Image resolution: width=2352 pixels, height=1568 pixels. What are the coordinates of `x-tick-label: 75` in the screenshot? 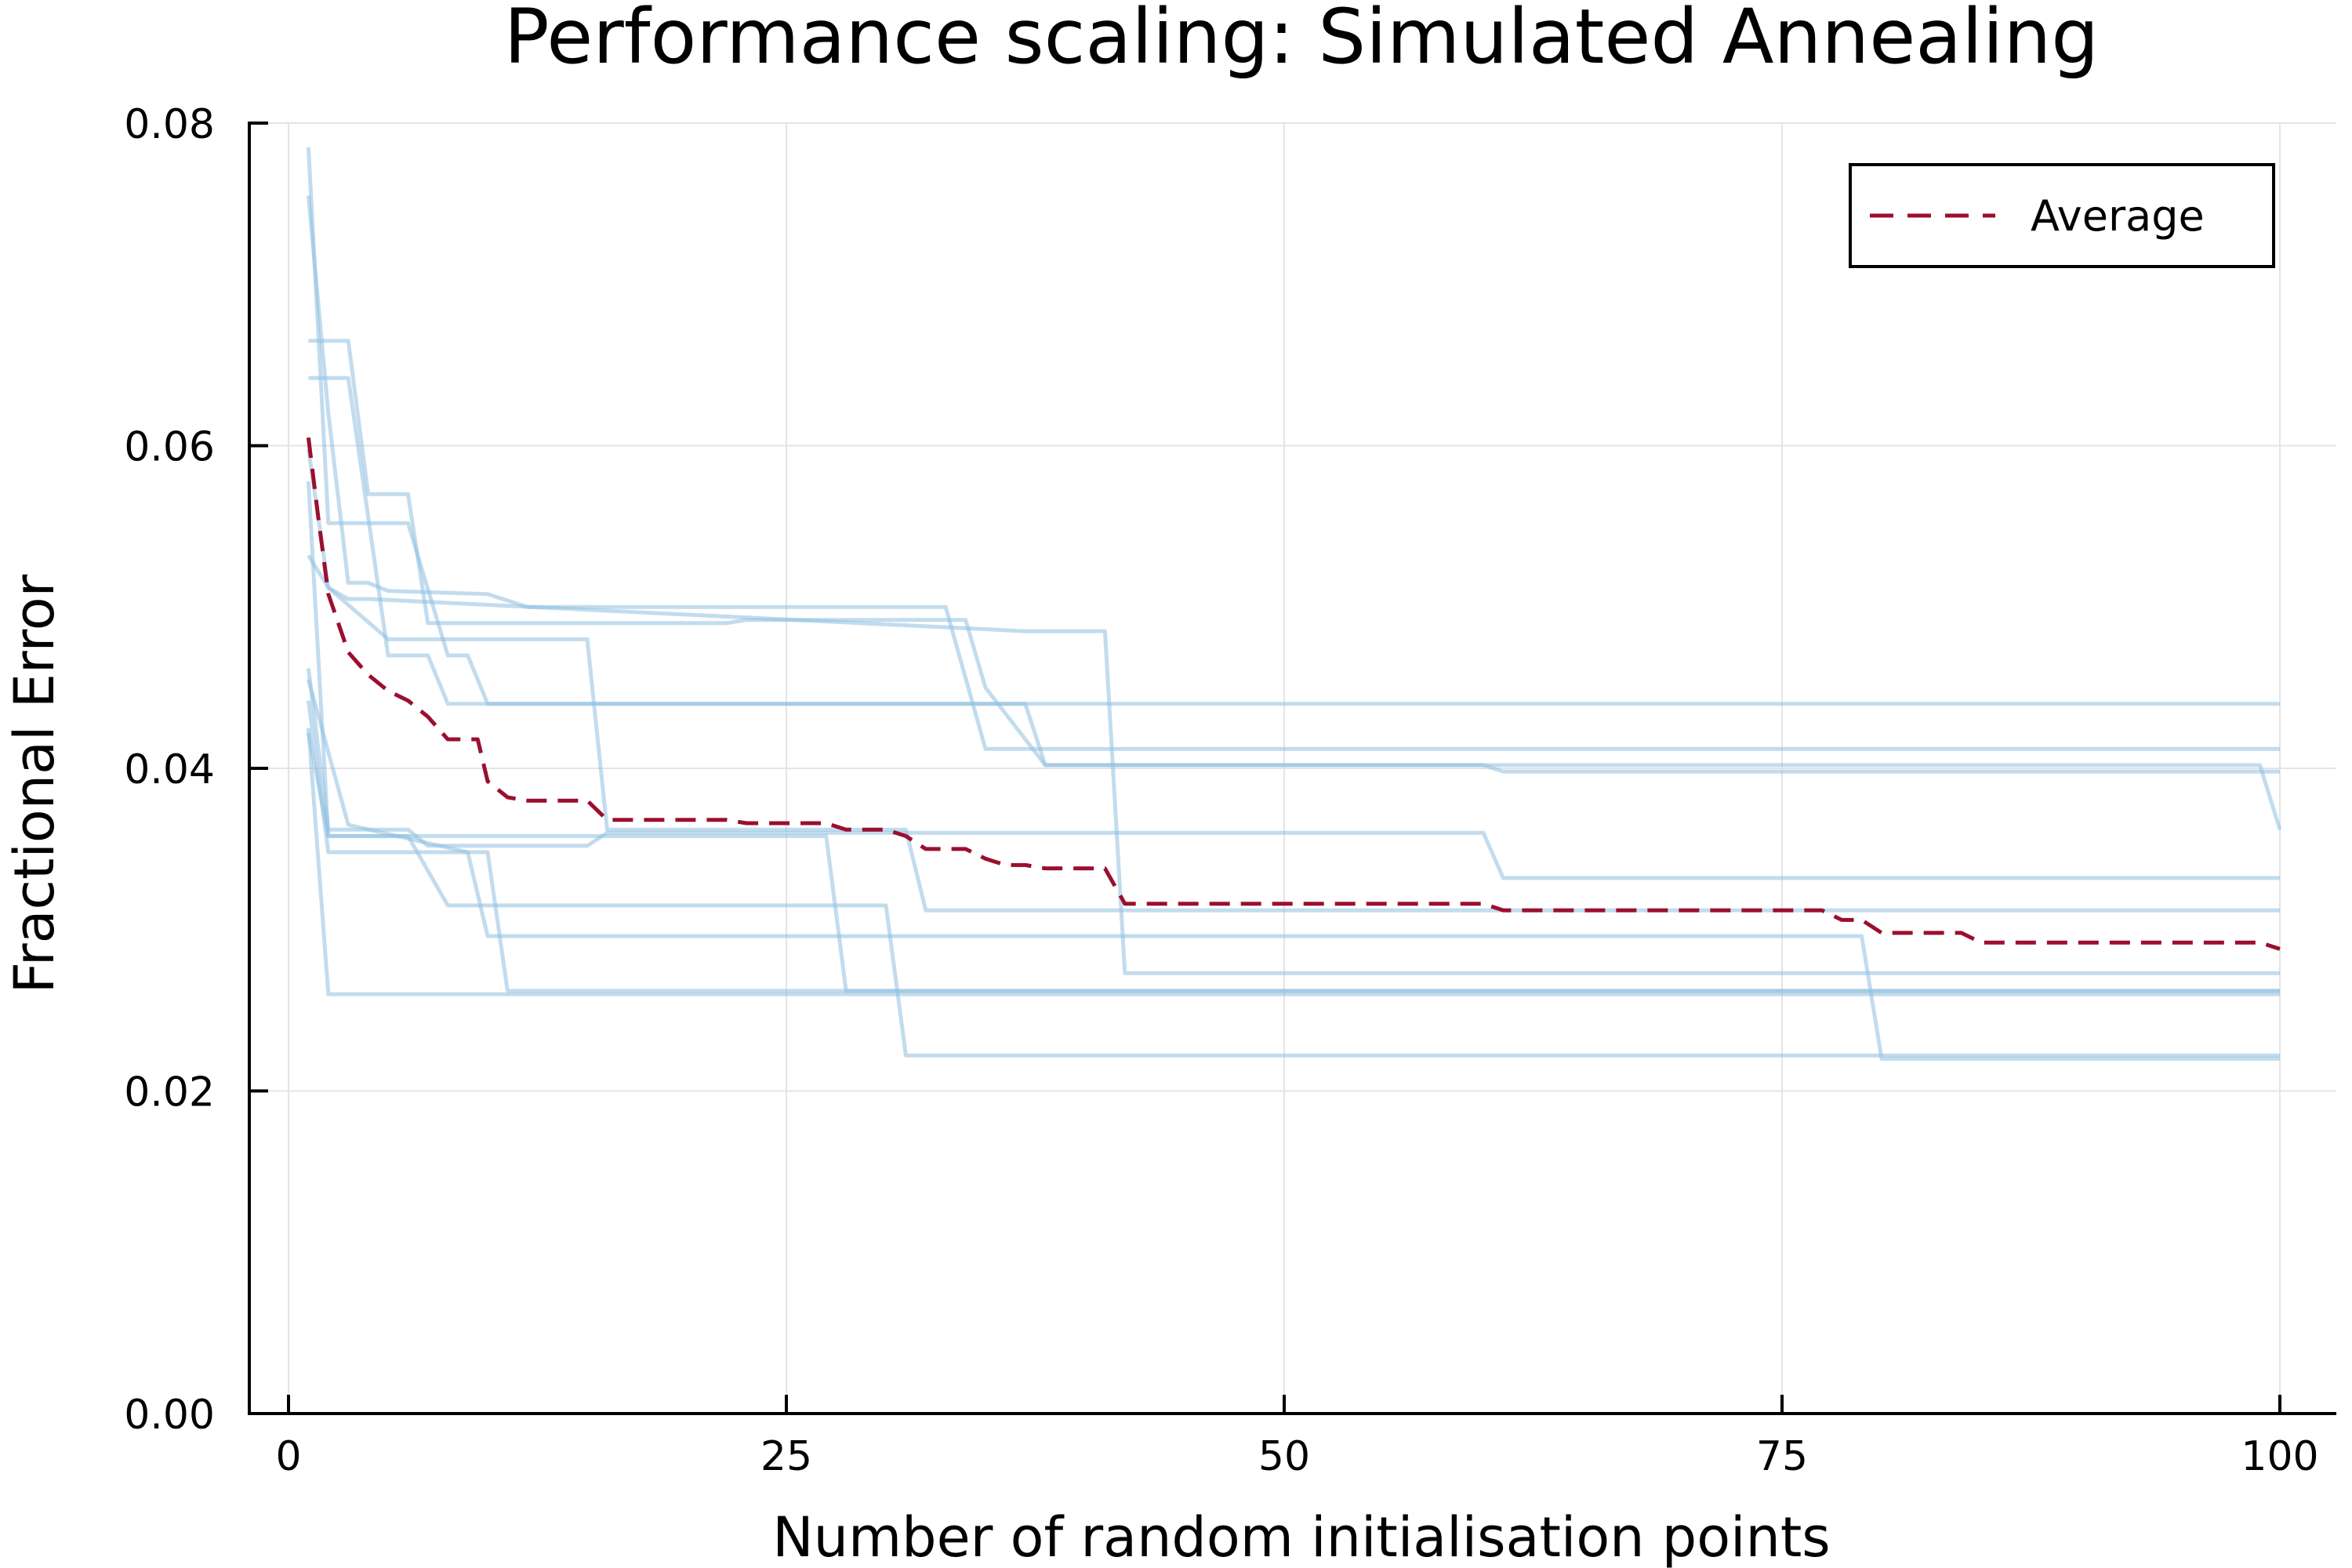 It's located at (1782, 1456).